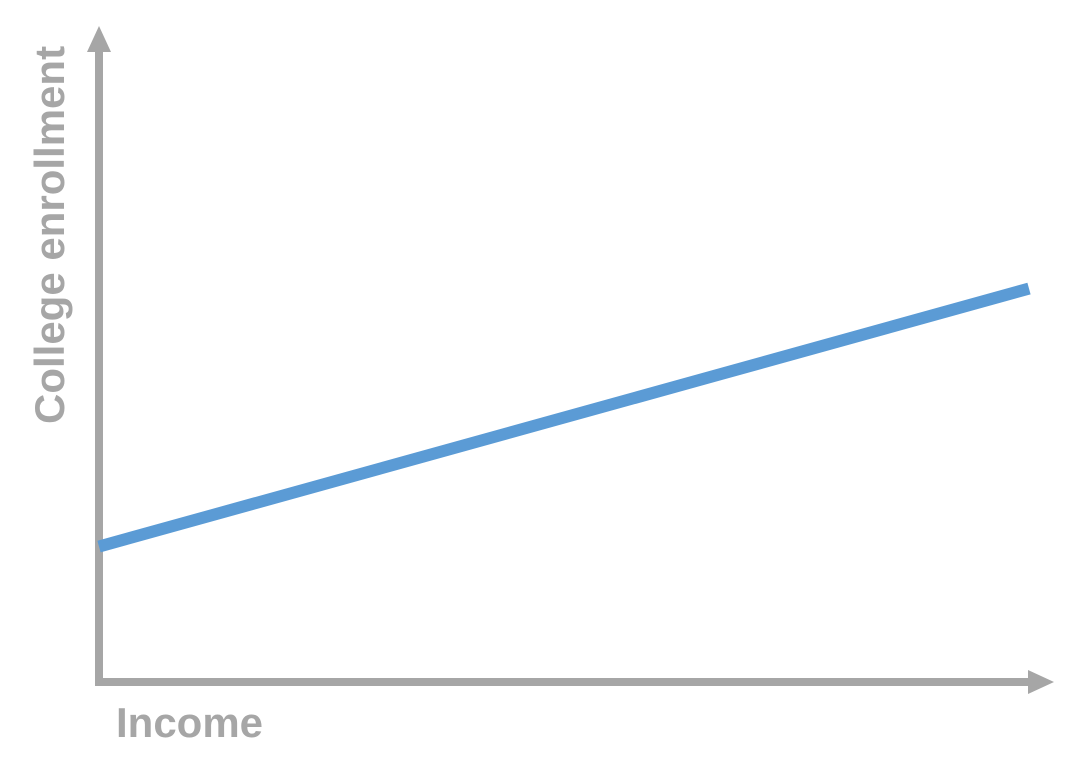  What do you see at coordinates (189, 722) in the screenshot?
I see `x-axis-title: Income` at bounding box center [189, 722].